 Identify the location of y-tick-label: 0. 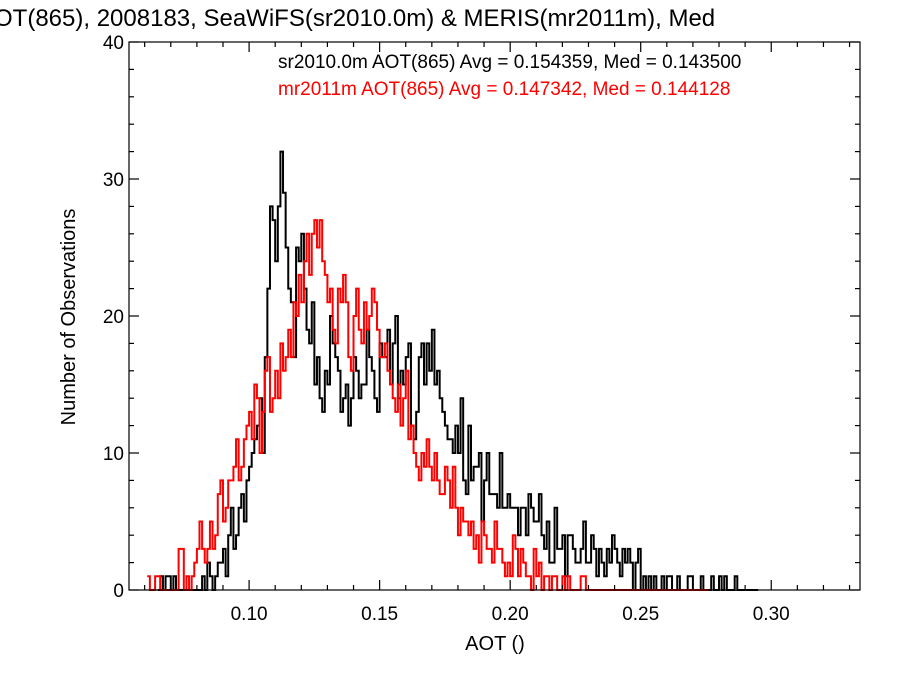
(118, 591).